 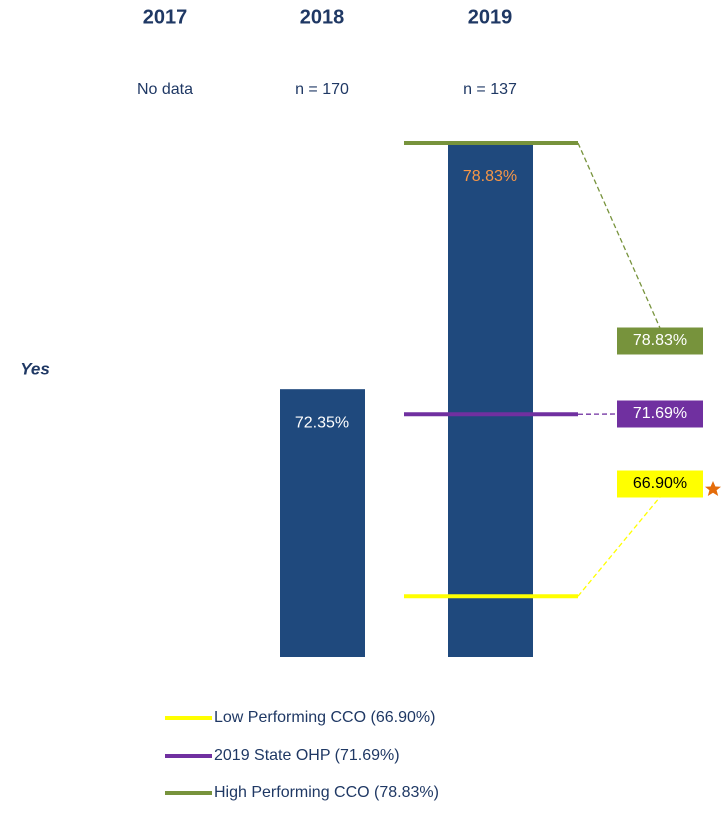 What do you see at coordinates (307, 755) in the screenshot?
I see `legend-label: 2019 State OHP (71.69%)` at bounding box center [307, 755].